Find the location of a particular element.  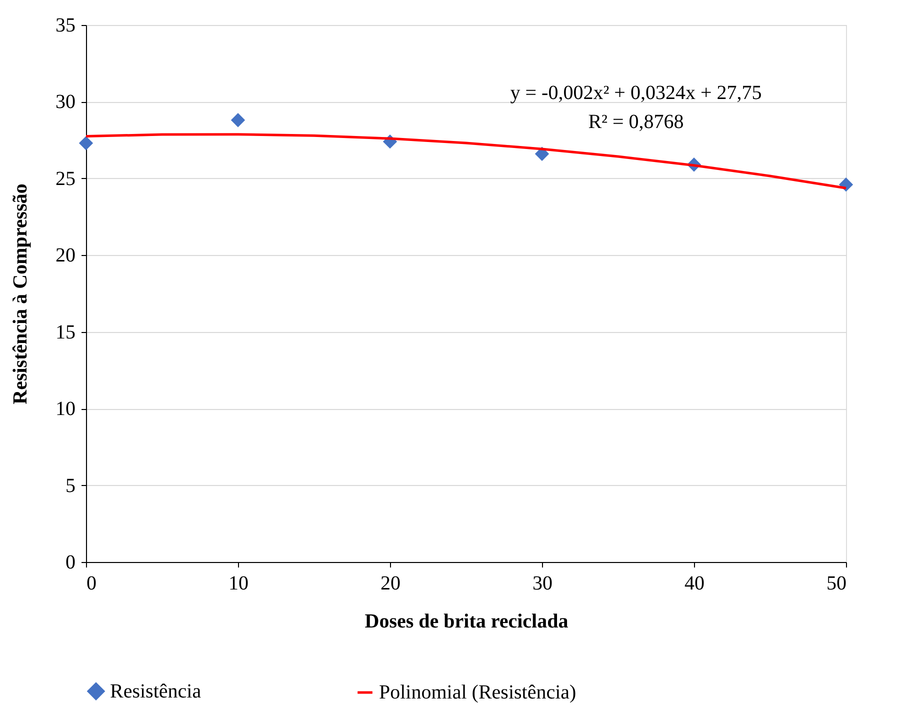

y-tick-label: 15 is located at coordinates (66, 332).